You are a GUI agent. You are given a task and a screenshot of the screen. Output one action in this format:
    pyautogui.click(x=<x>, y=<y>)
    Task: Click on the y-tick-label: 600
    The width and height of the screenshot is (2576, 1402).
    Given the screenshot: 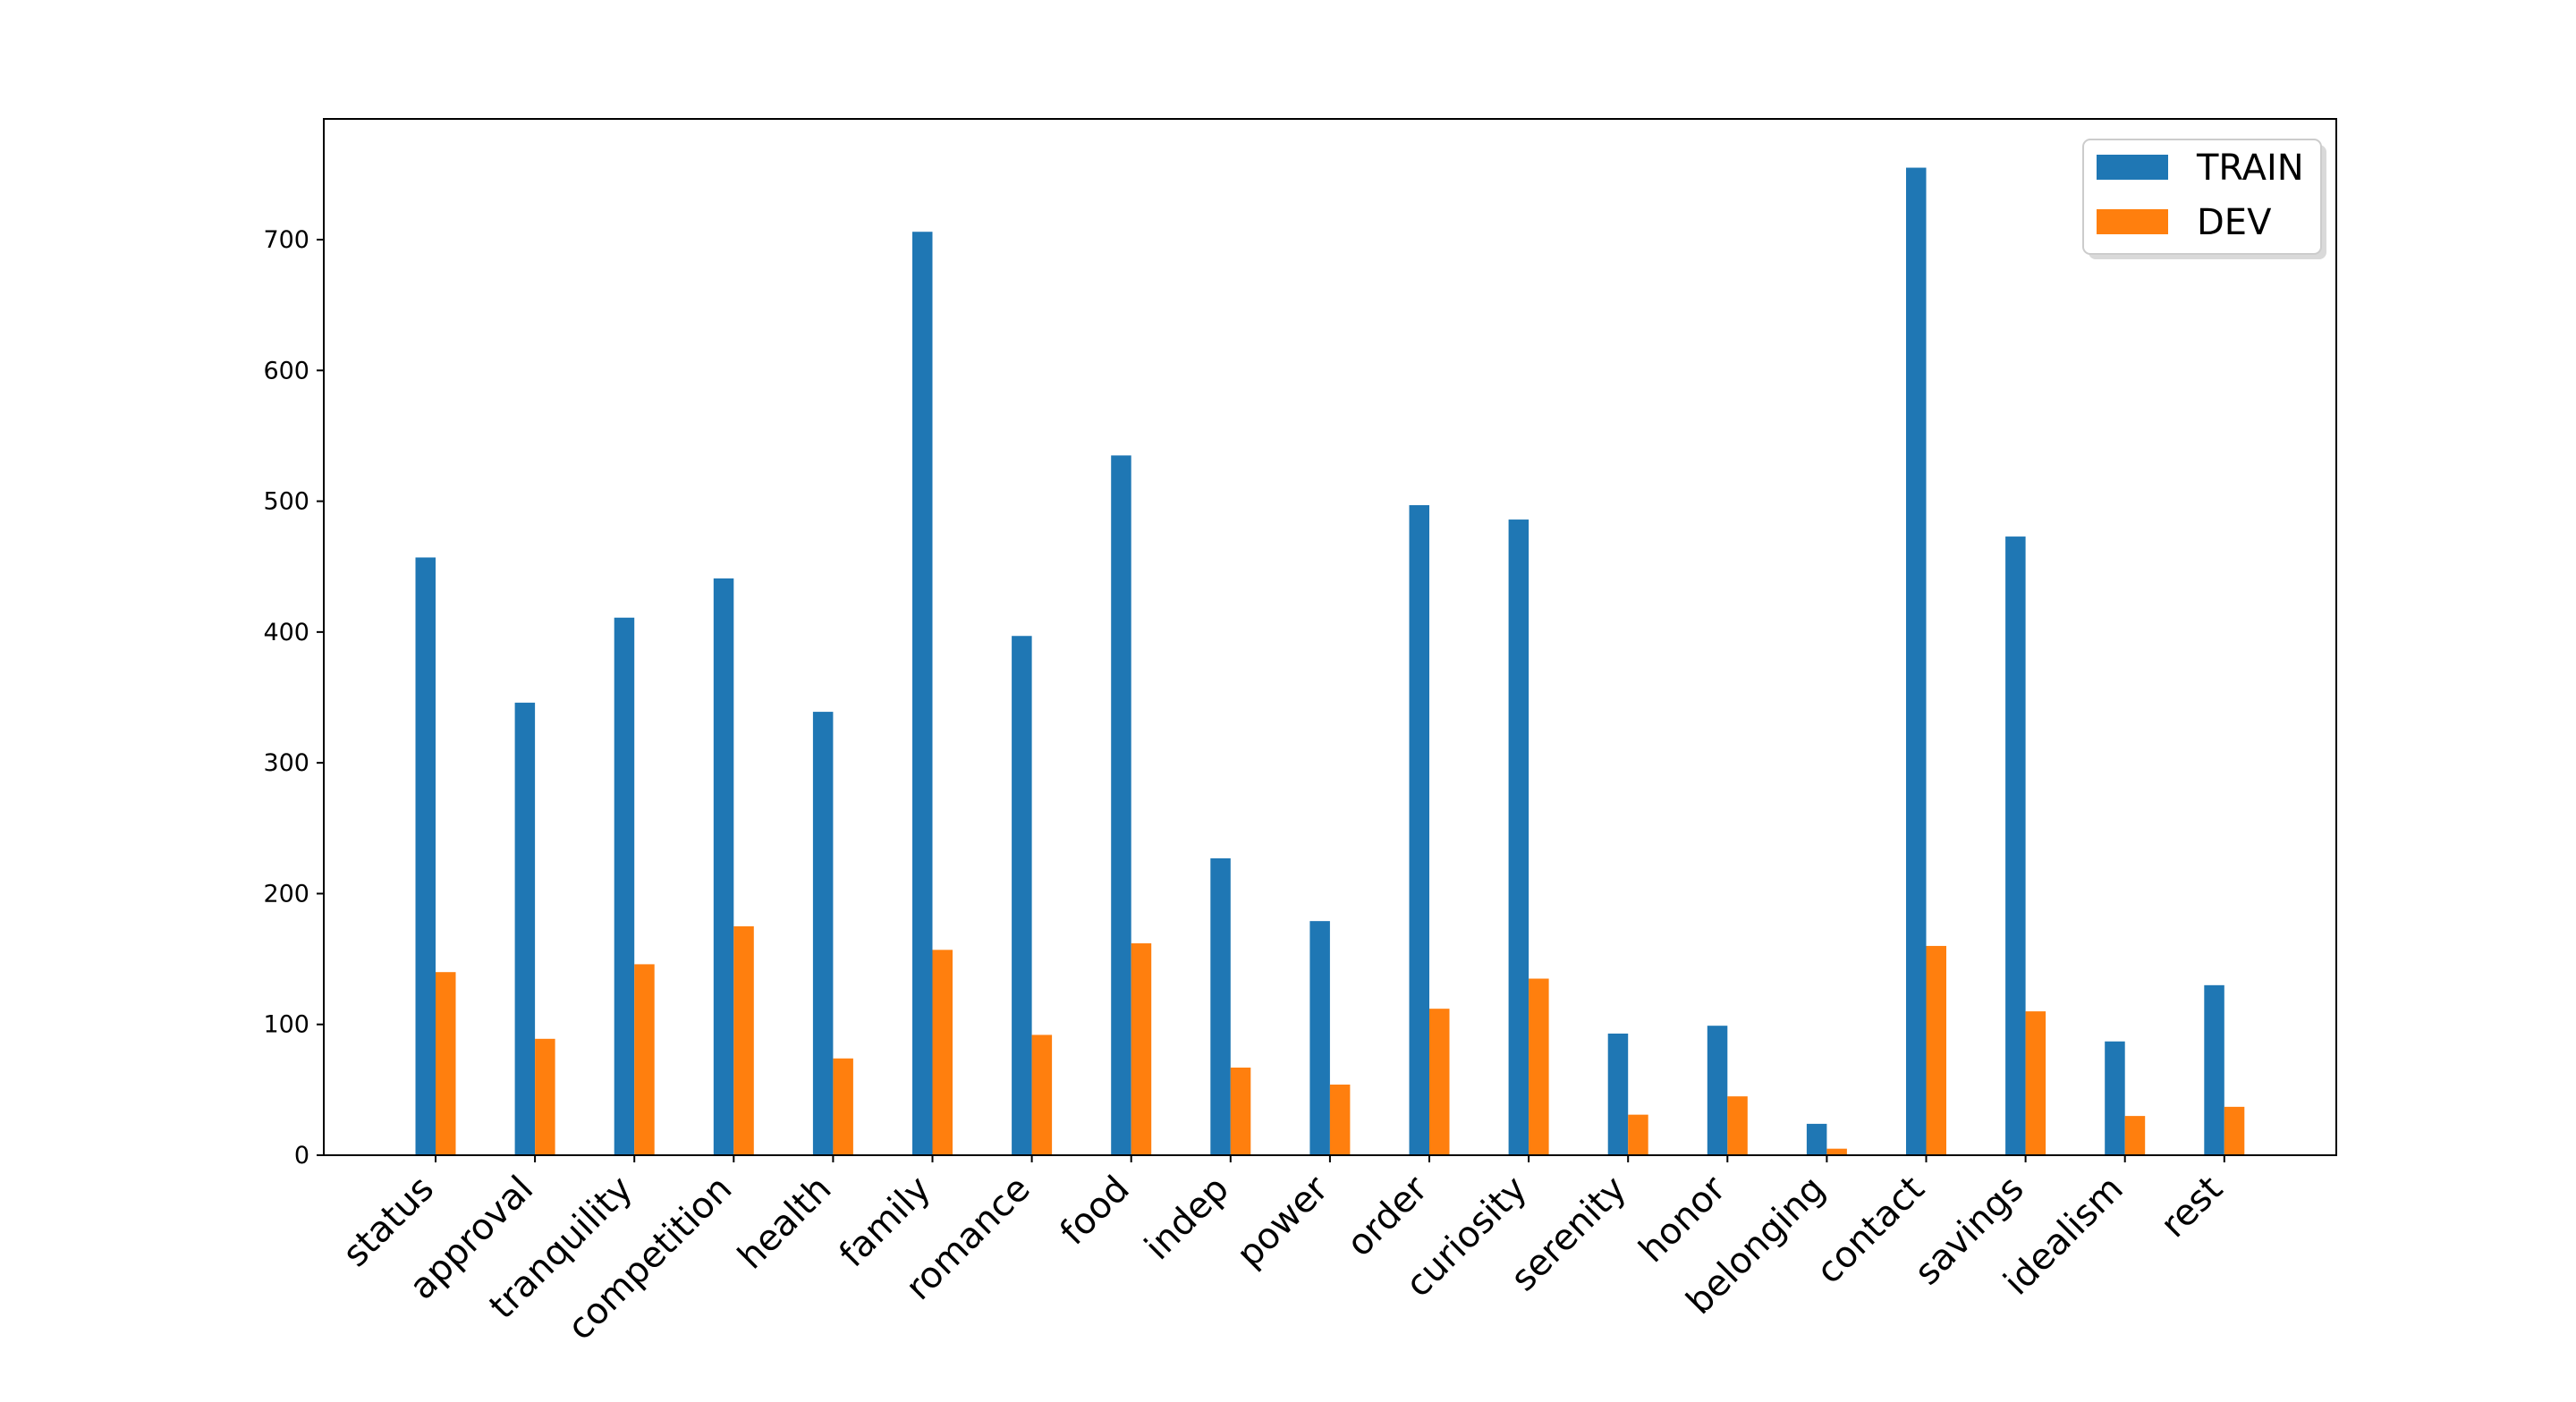 What is the action you would take?
    pyautogui.click(x=286, y=370)
    